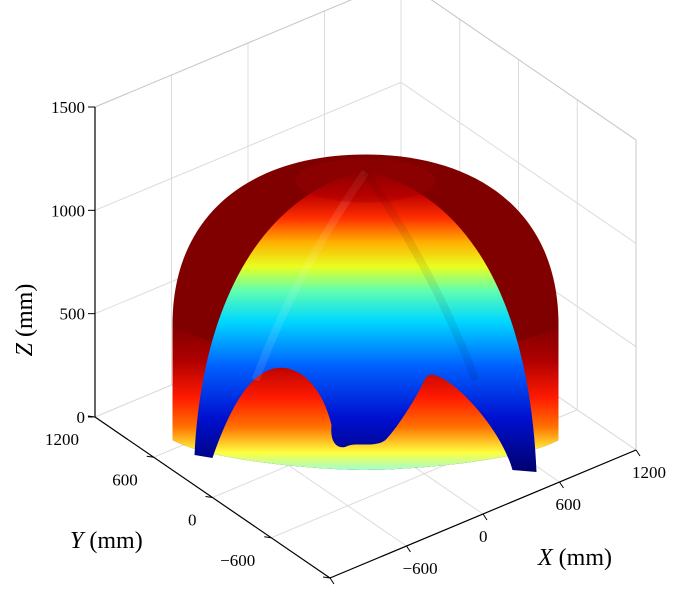 This screenshot has width=700, height=592. Describe the element at coordinates (106, 541) in the screenshot. I see `y-axis-label: Y (mm)` at that location.